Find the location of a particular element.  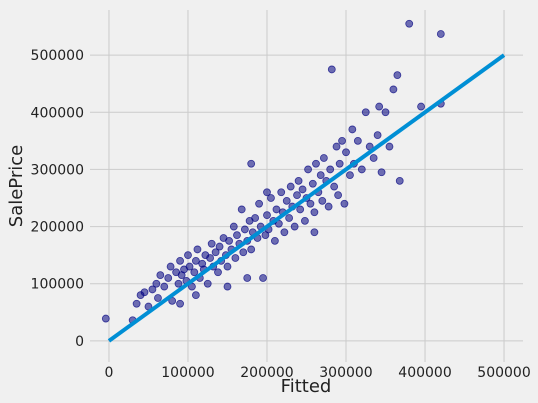

y-axis-label: SalePrice is located at coordinates (16, 186).